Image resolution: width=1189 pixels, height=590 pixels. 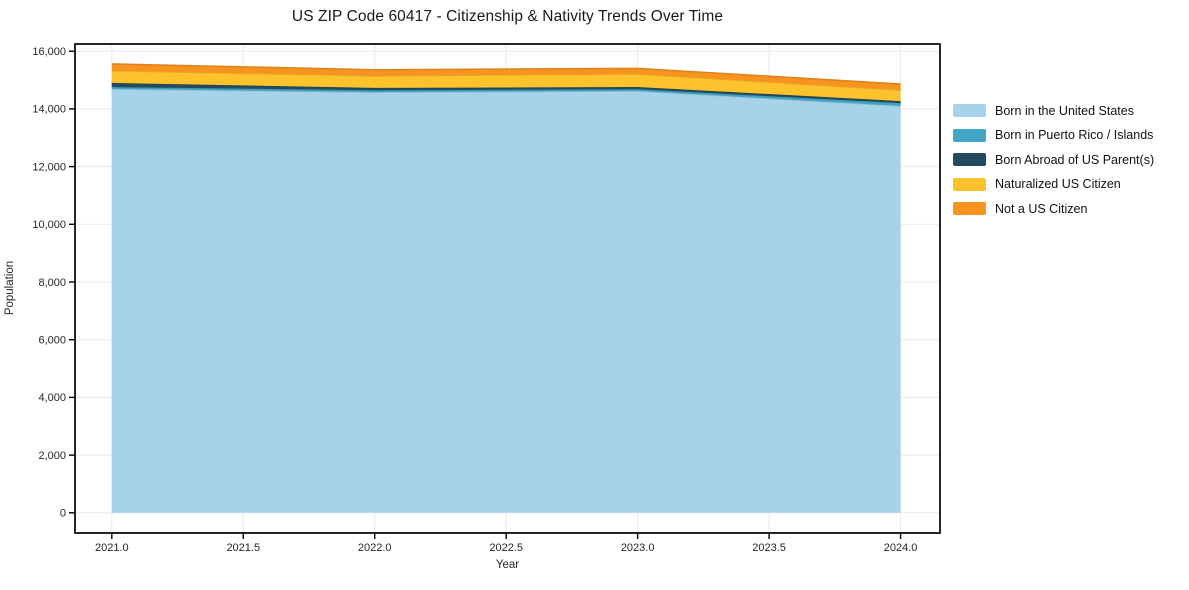 What do you see at coordinates (243, 548) in the screenshot?
I see `x-tick-label: 2021.5` at bounding box center [243, 548].